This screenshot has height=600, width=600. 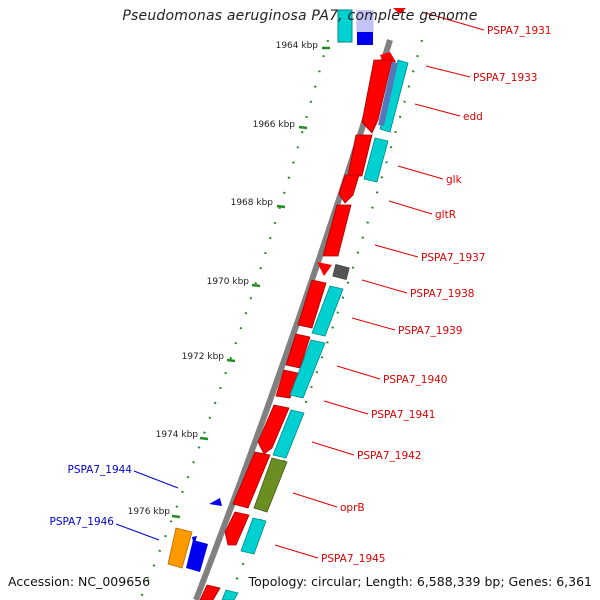 I want to click on gene-label: PSPA7_1939, so click(x=430, y=331).